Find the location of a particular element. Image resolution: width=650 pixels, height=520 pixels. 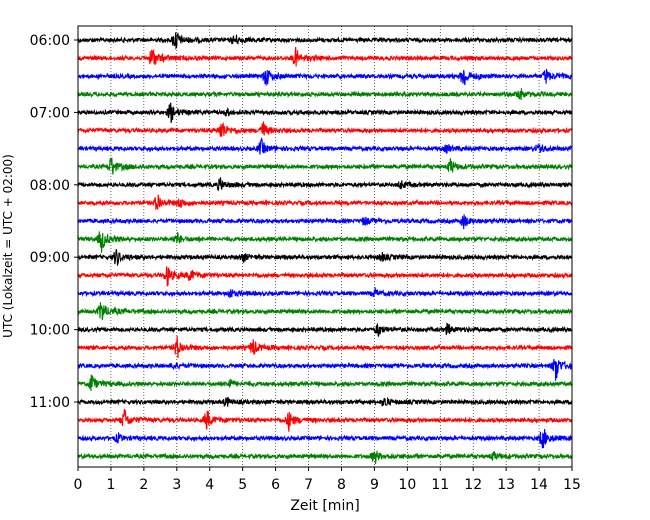

y-tick-label: 10:00 is located at coordinates (50, 331).